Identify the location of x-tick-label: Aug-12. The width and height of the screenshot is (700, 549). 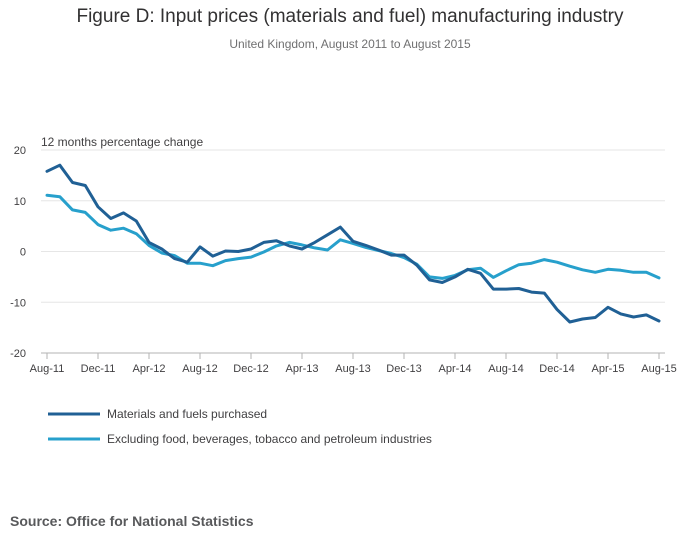
(199, 369).